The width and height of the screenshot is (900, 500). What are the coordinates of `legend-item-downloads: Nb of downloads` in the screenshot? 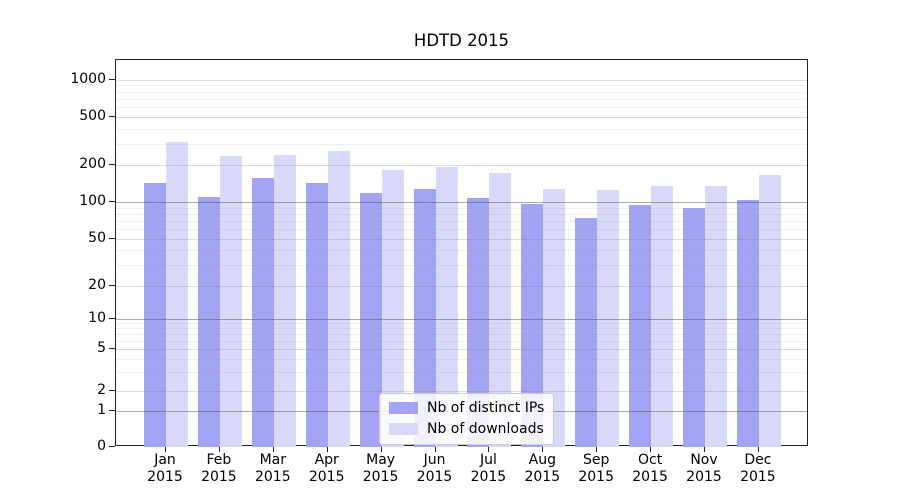 It's located at (466, 429).